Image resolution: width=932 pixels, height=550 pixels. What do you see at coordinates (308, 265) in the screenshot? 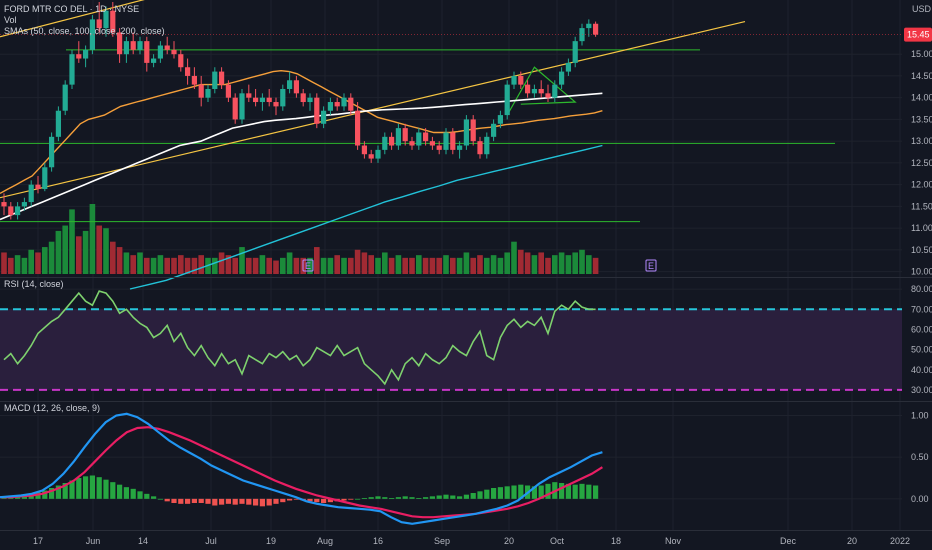
I see `earnings-marker-box` at bounding box center [308, 265].